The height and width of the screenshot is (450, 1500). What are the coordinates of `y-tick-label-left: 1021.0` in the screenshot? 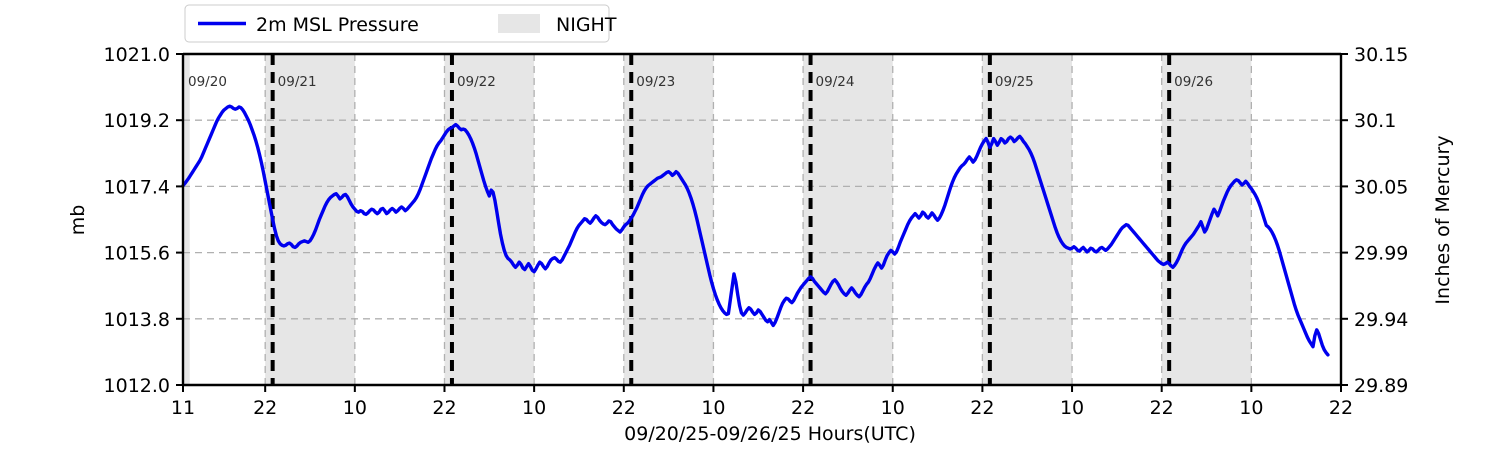 It's located at (137, 55).